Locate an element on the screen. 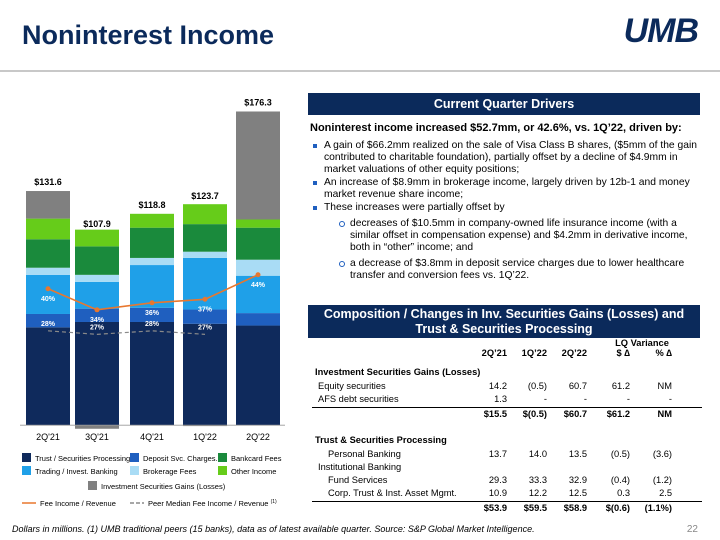 The height and width of the screenshot is (540, 720). line-label: 36% is located at coordinates (152, 313).